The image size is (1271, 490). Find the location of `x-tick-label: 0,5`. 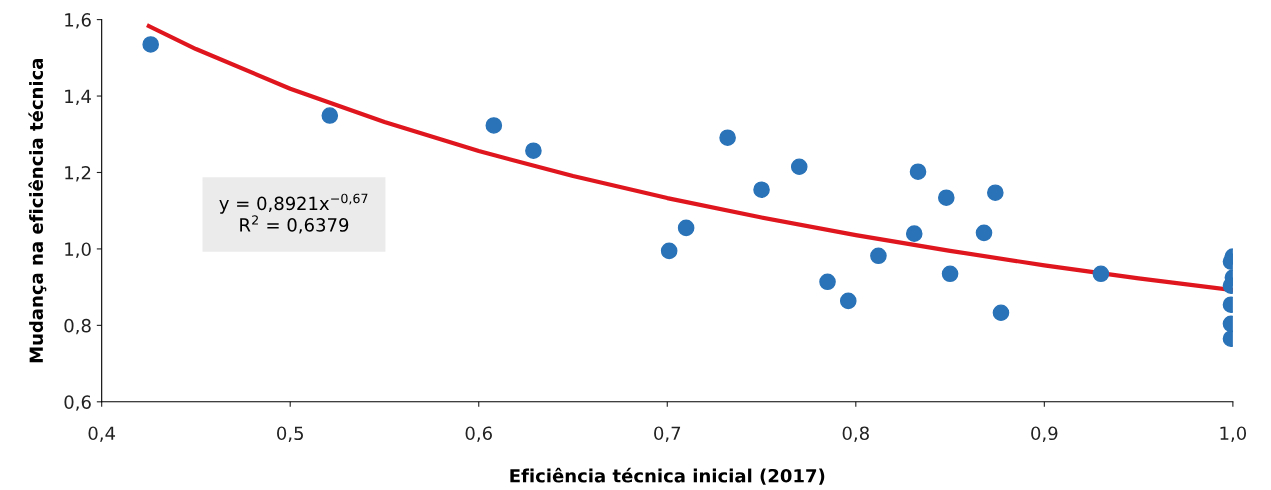

x-tick-label: 0,5 is located at coordinates (290, 434).